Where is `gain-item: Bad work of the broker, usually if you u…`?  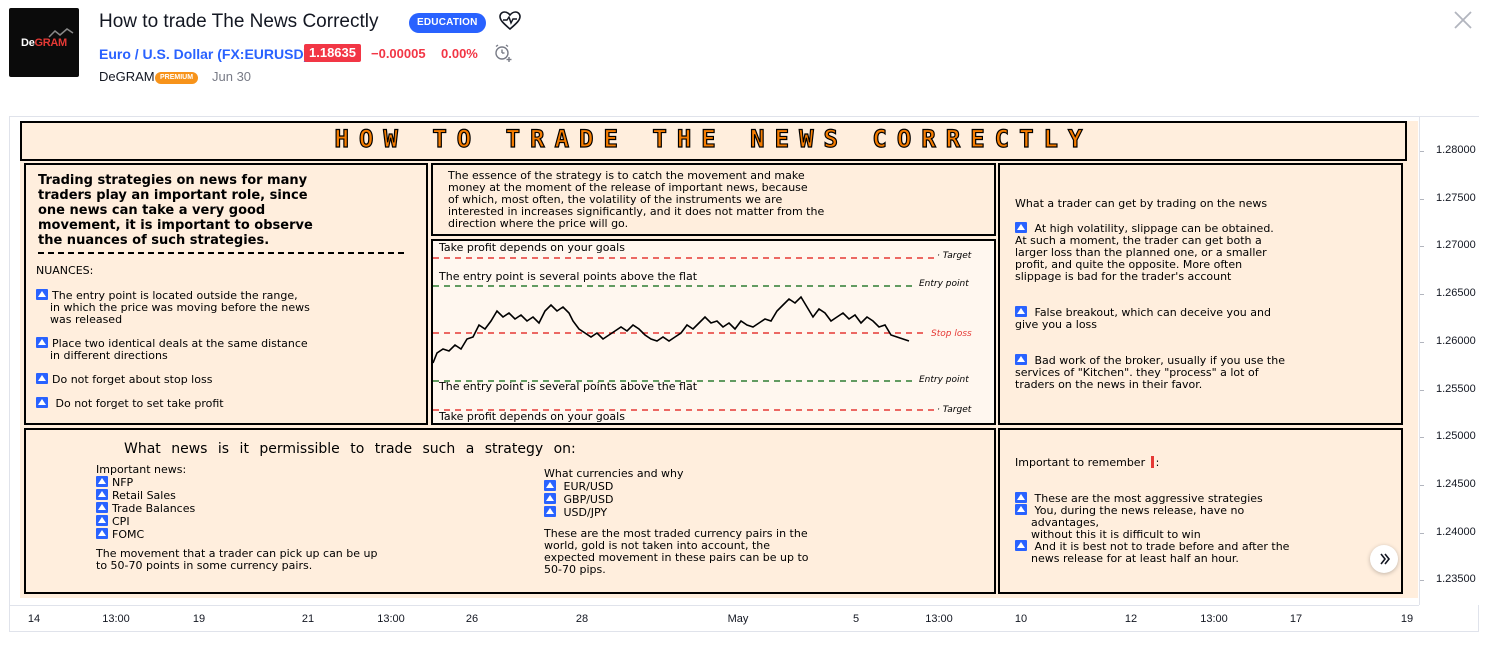 gain-item: Bad work of the broker, usually if you u… is located at coordinates (1150, 372).